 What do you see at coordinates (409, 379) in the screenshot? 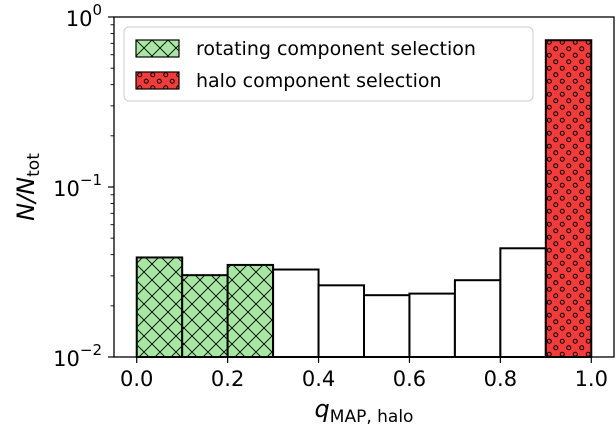
I see `x-tick-label: 0.6` at bounding box center [409, 379].